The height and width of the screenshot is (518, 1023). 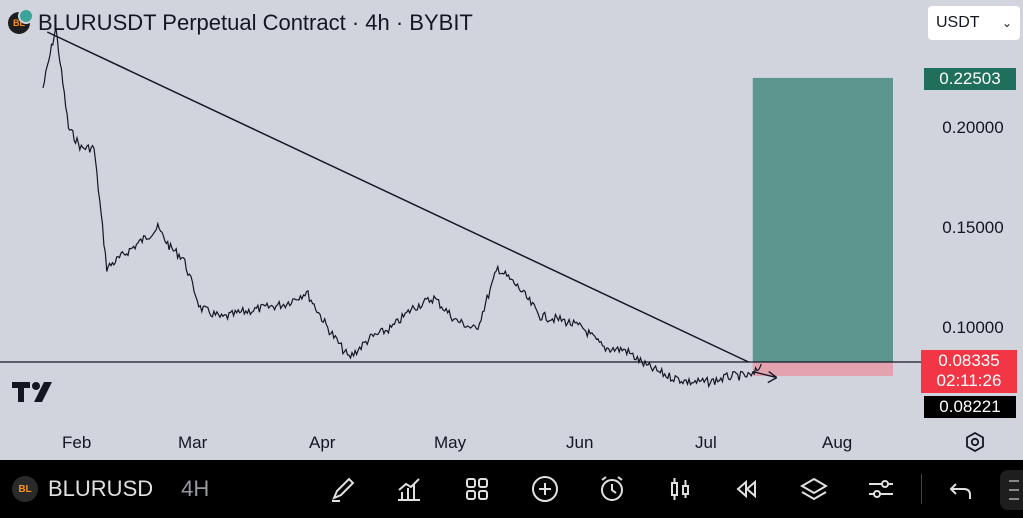 What do you see at coordinates (77, 442) in the screenshot?
I see `time-label-feb: Feb` at bounding box center [77, 442].